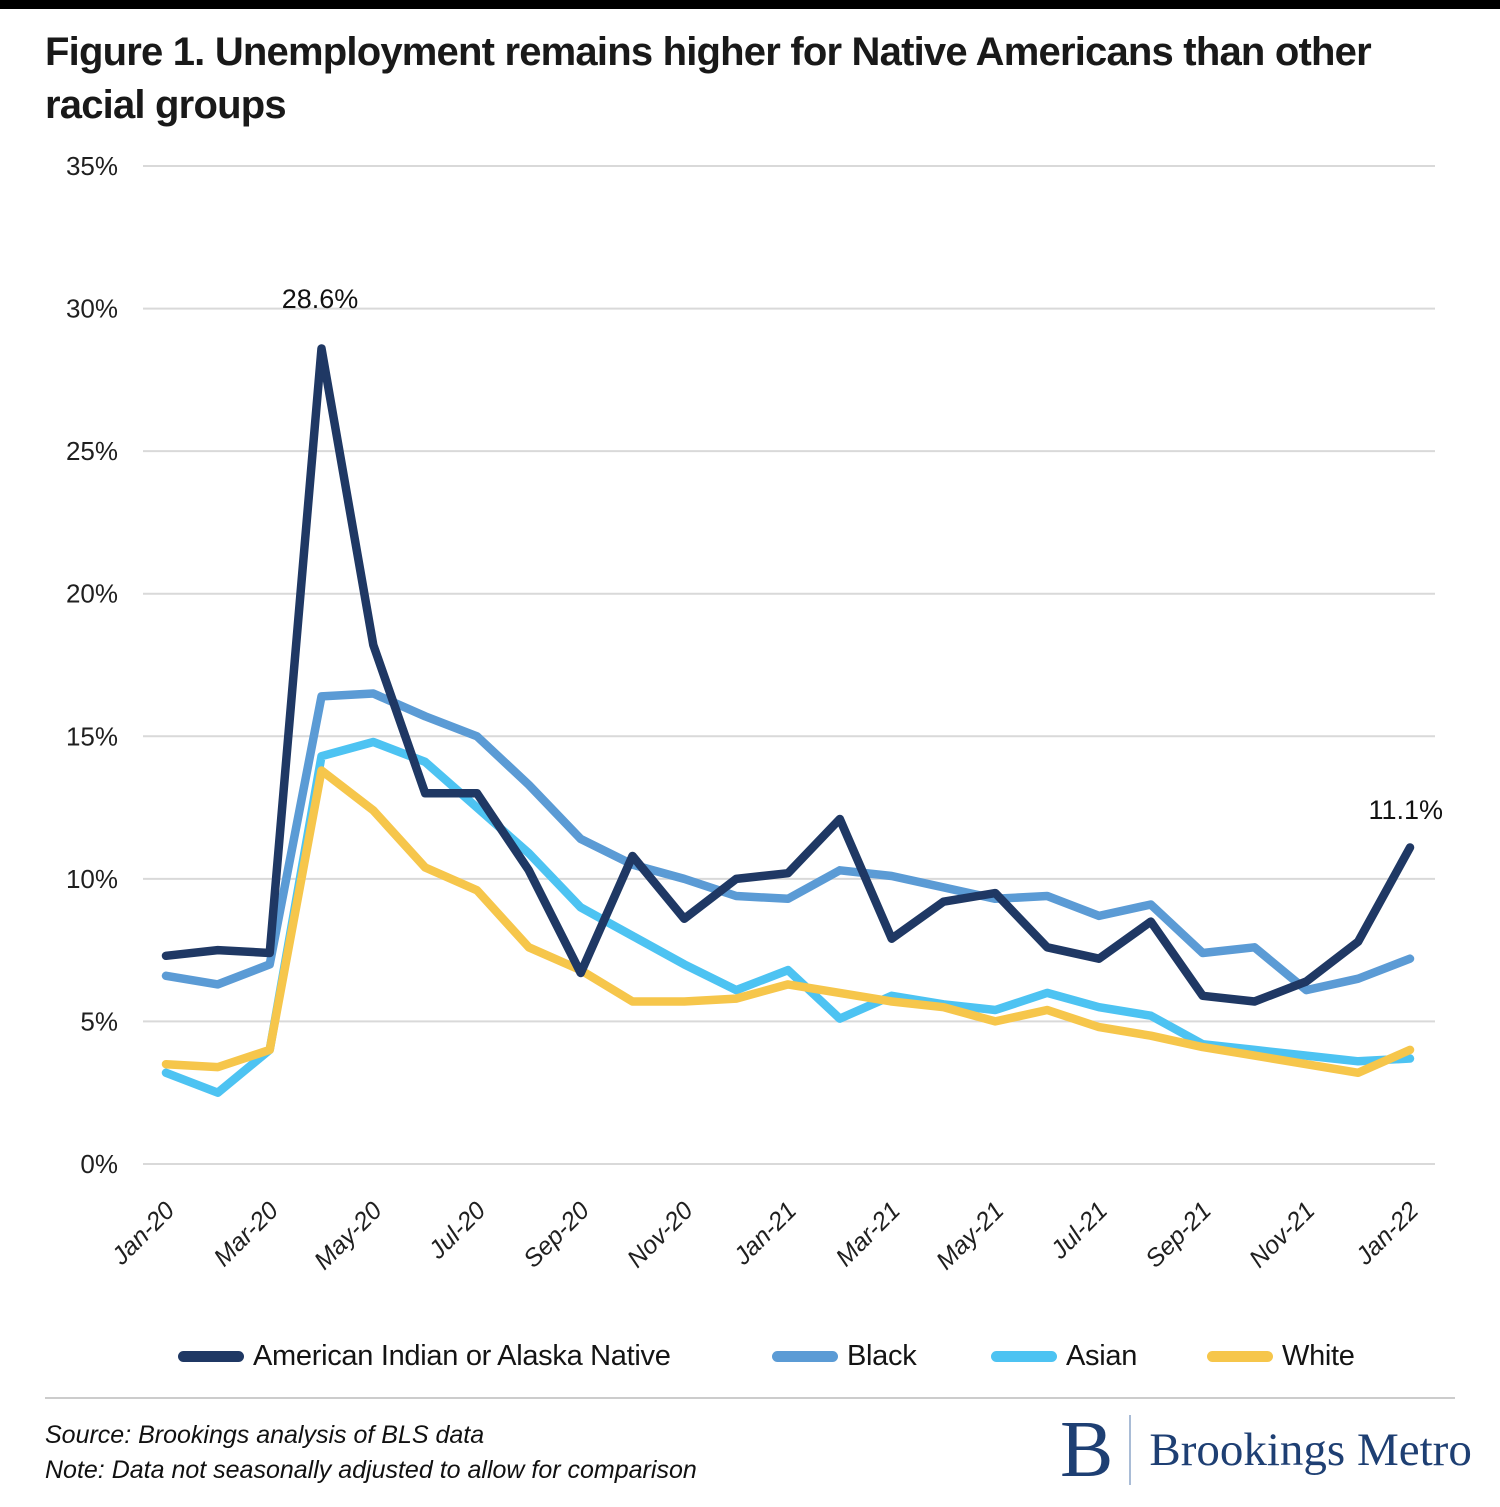 The image size is (1500, 1507). What do you see at coordinates (1064, 1356) in the screenshot?
I see `legend-item-asian: Asian` at bounding box center [1064, 1356].